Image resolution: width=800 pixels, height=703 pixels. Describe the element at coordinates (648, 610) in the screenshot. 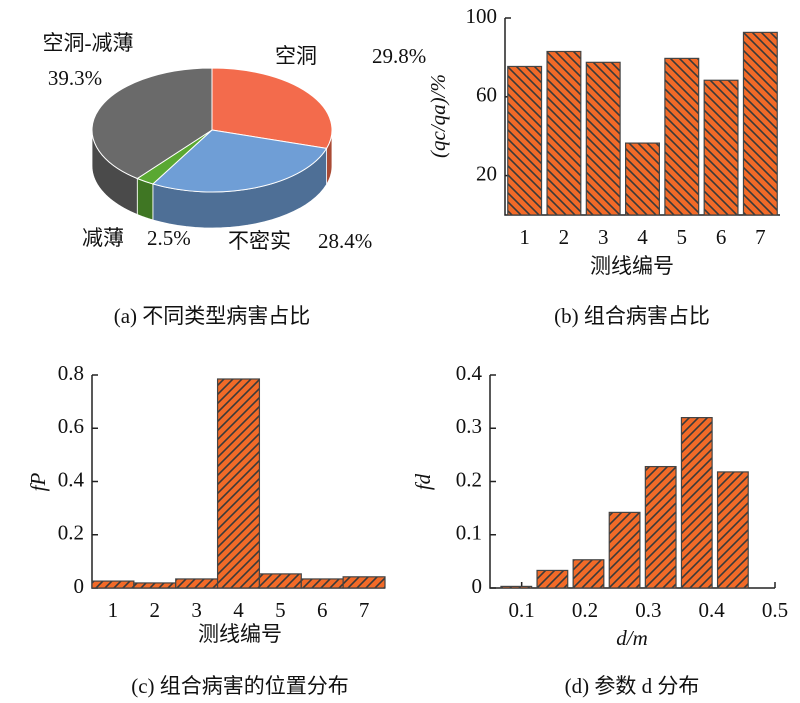

I see `x-tick-label: 0.3` at that location.